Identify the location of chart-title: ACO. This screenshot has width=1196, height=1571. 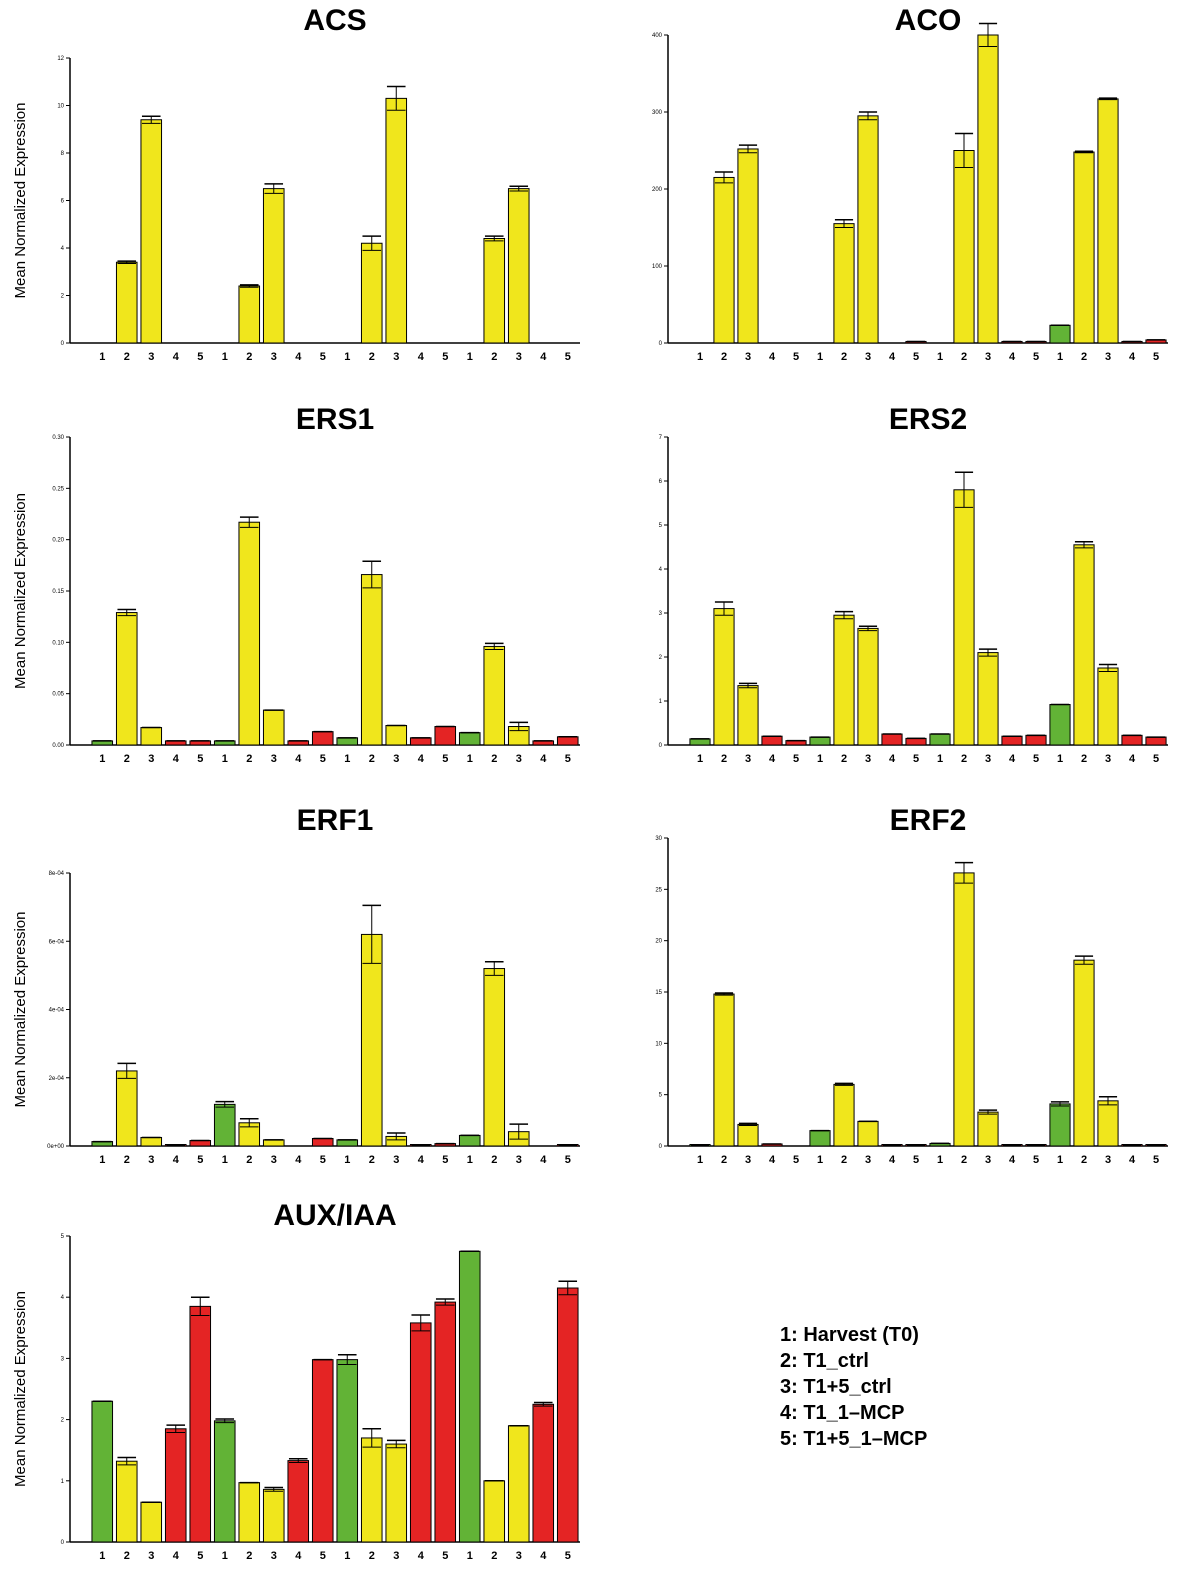
(928, 20).